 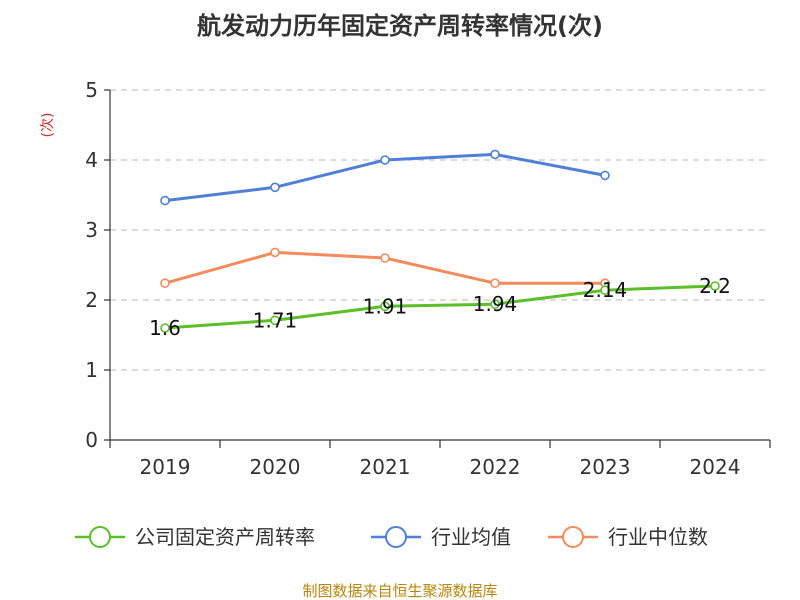 What do you see at coordinates (658, 537) in the screenshot?
I see `legend-label: 行业中位数` at bounding box center [658, 537].